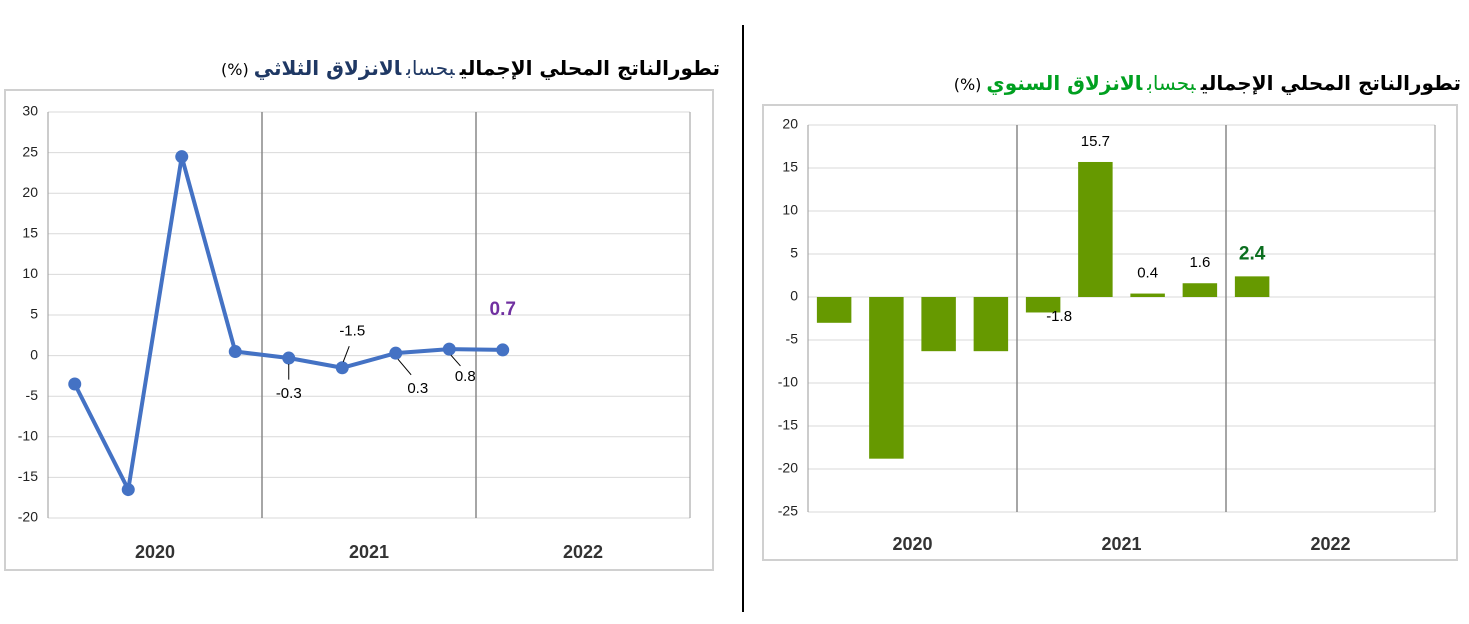 The height and width of the screenshot is (624, 1469). I want to click on data-label: -1.8, so click(1059, 316).